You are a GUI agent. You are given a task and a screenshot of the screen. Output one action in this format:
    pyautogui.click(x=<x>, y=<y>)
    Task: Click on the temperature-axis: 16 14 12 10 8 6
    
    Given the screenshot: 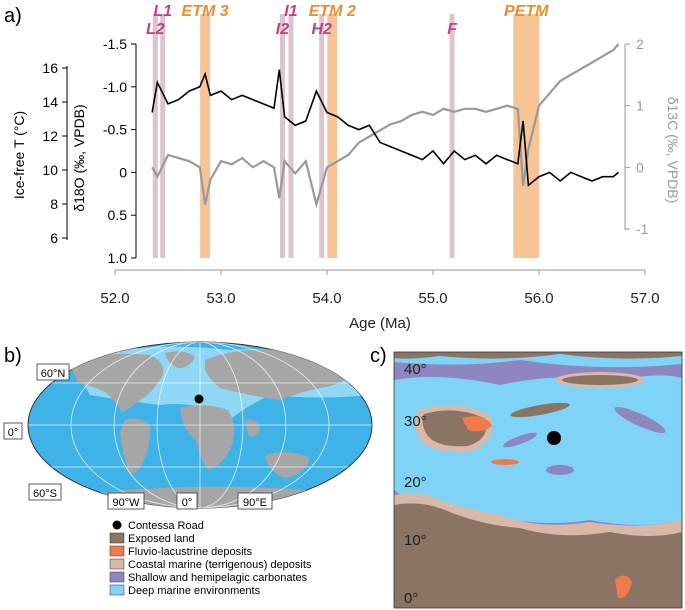 What is the action you would take?
    pyautogui.click(x=55, y=153)
    